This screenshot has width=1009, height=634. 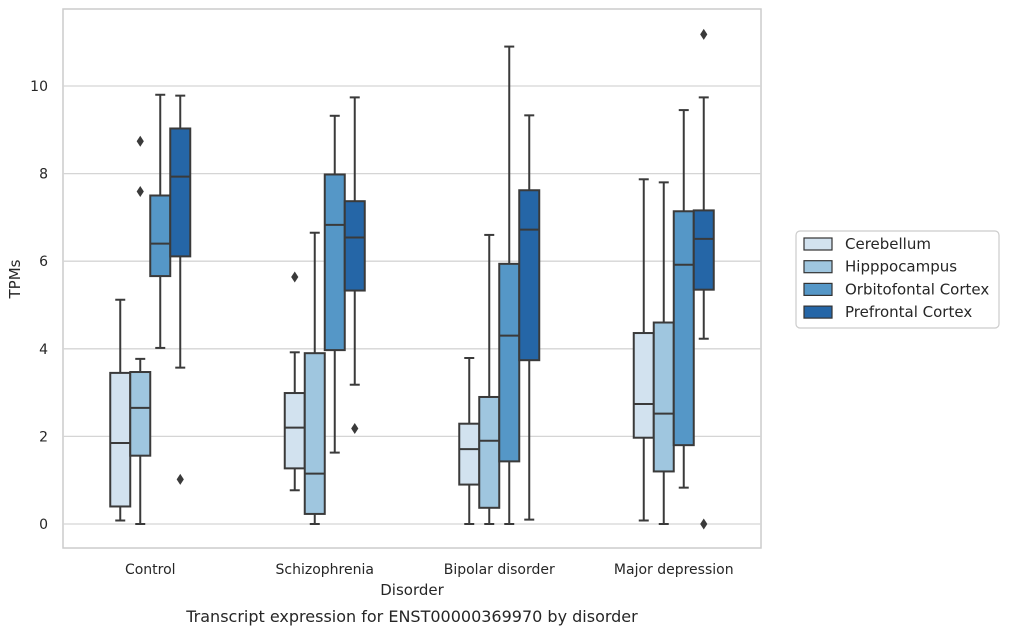 I want to click on legend-frame, so click(x=897, y=279).